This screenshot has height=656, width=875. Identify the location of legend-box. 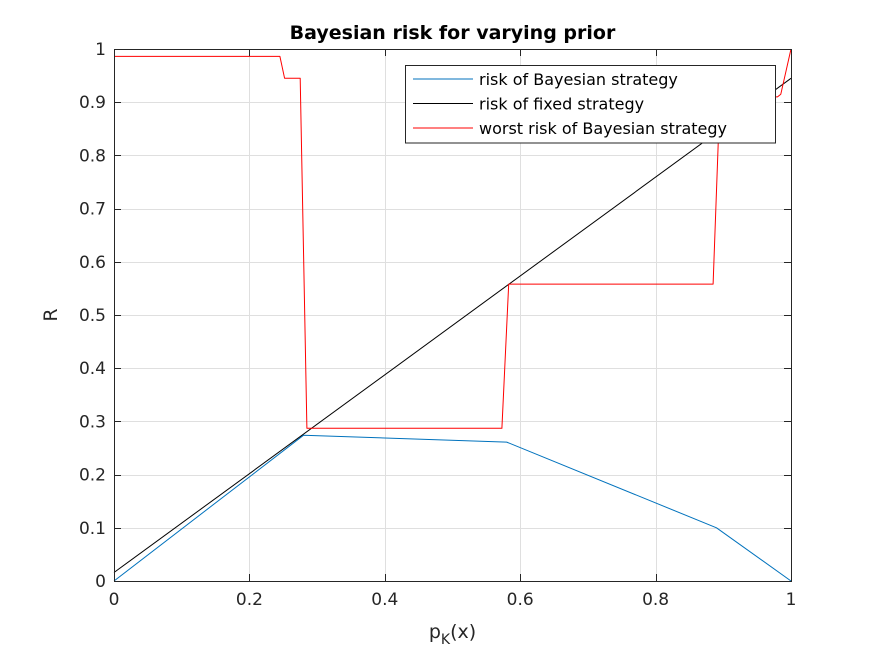
(590, 104).